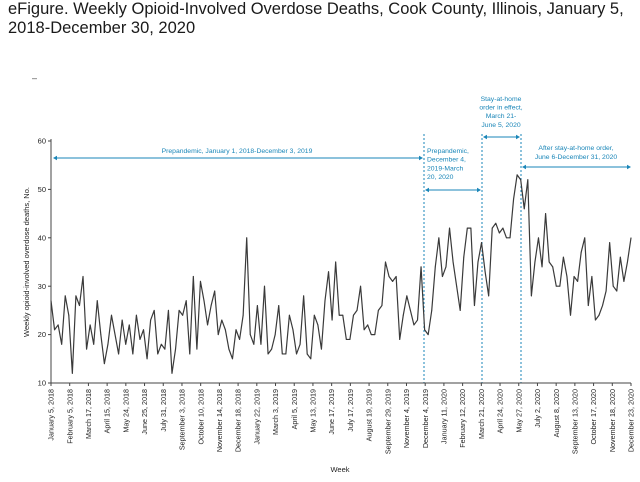 The height and width of the screenshot is (482, 640). I want to click on period-label-line: After stay-at-home order,, so click(575, 148).